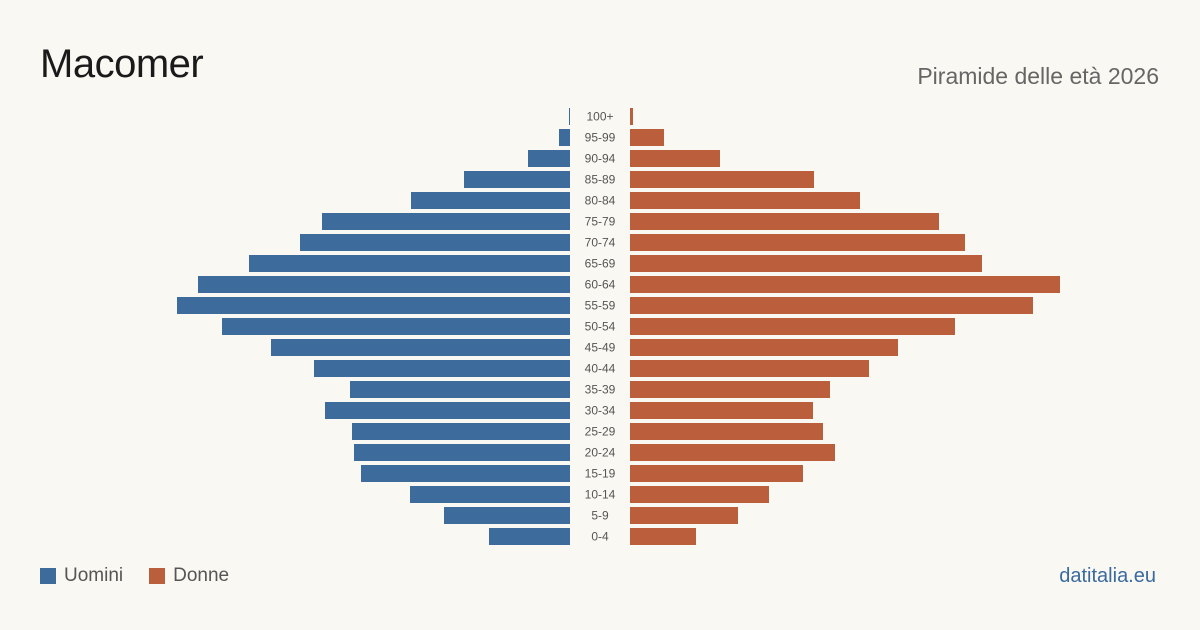 Image resolution: width=1200 pixels, height=630 pixels. I want to click on age-label-35-39: 35-39, so click(600, 390).